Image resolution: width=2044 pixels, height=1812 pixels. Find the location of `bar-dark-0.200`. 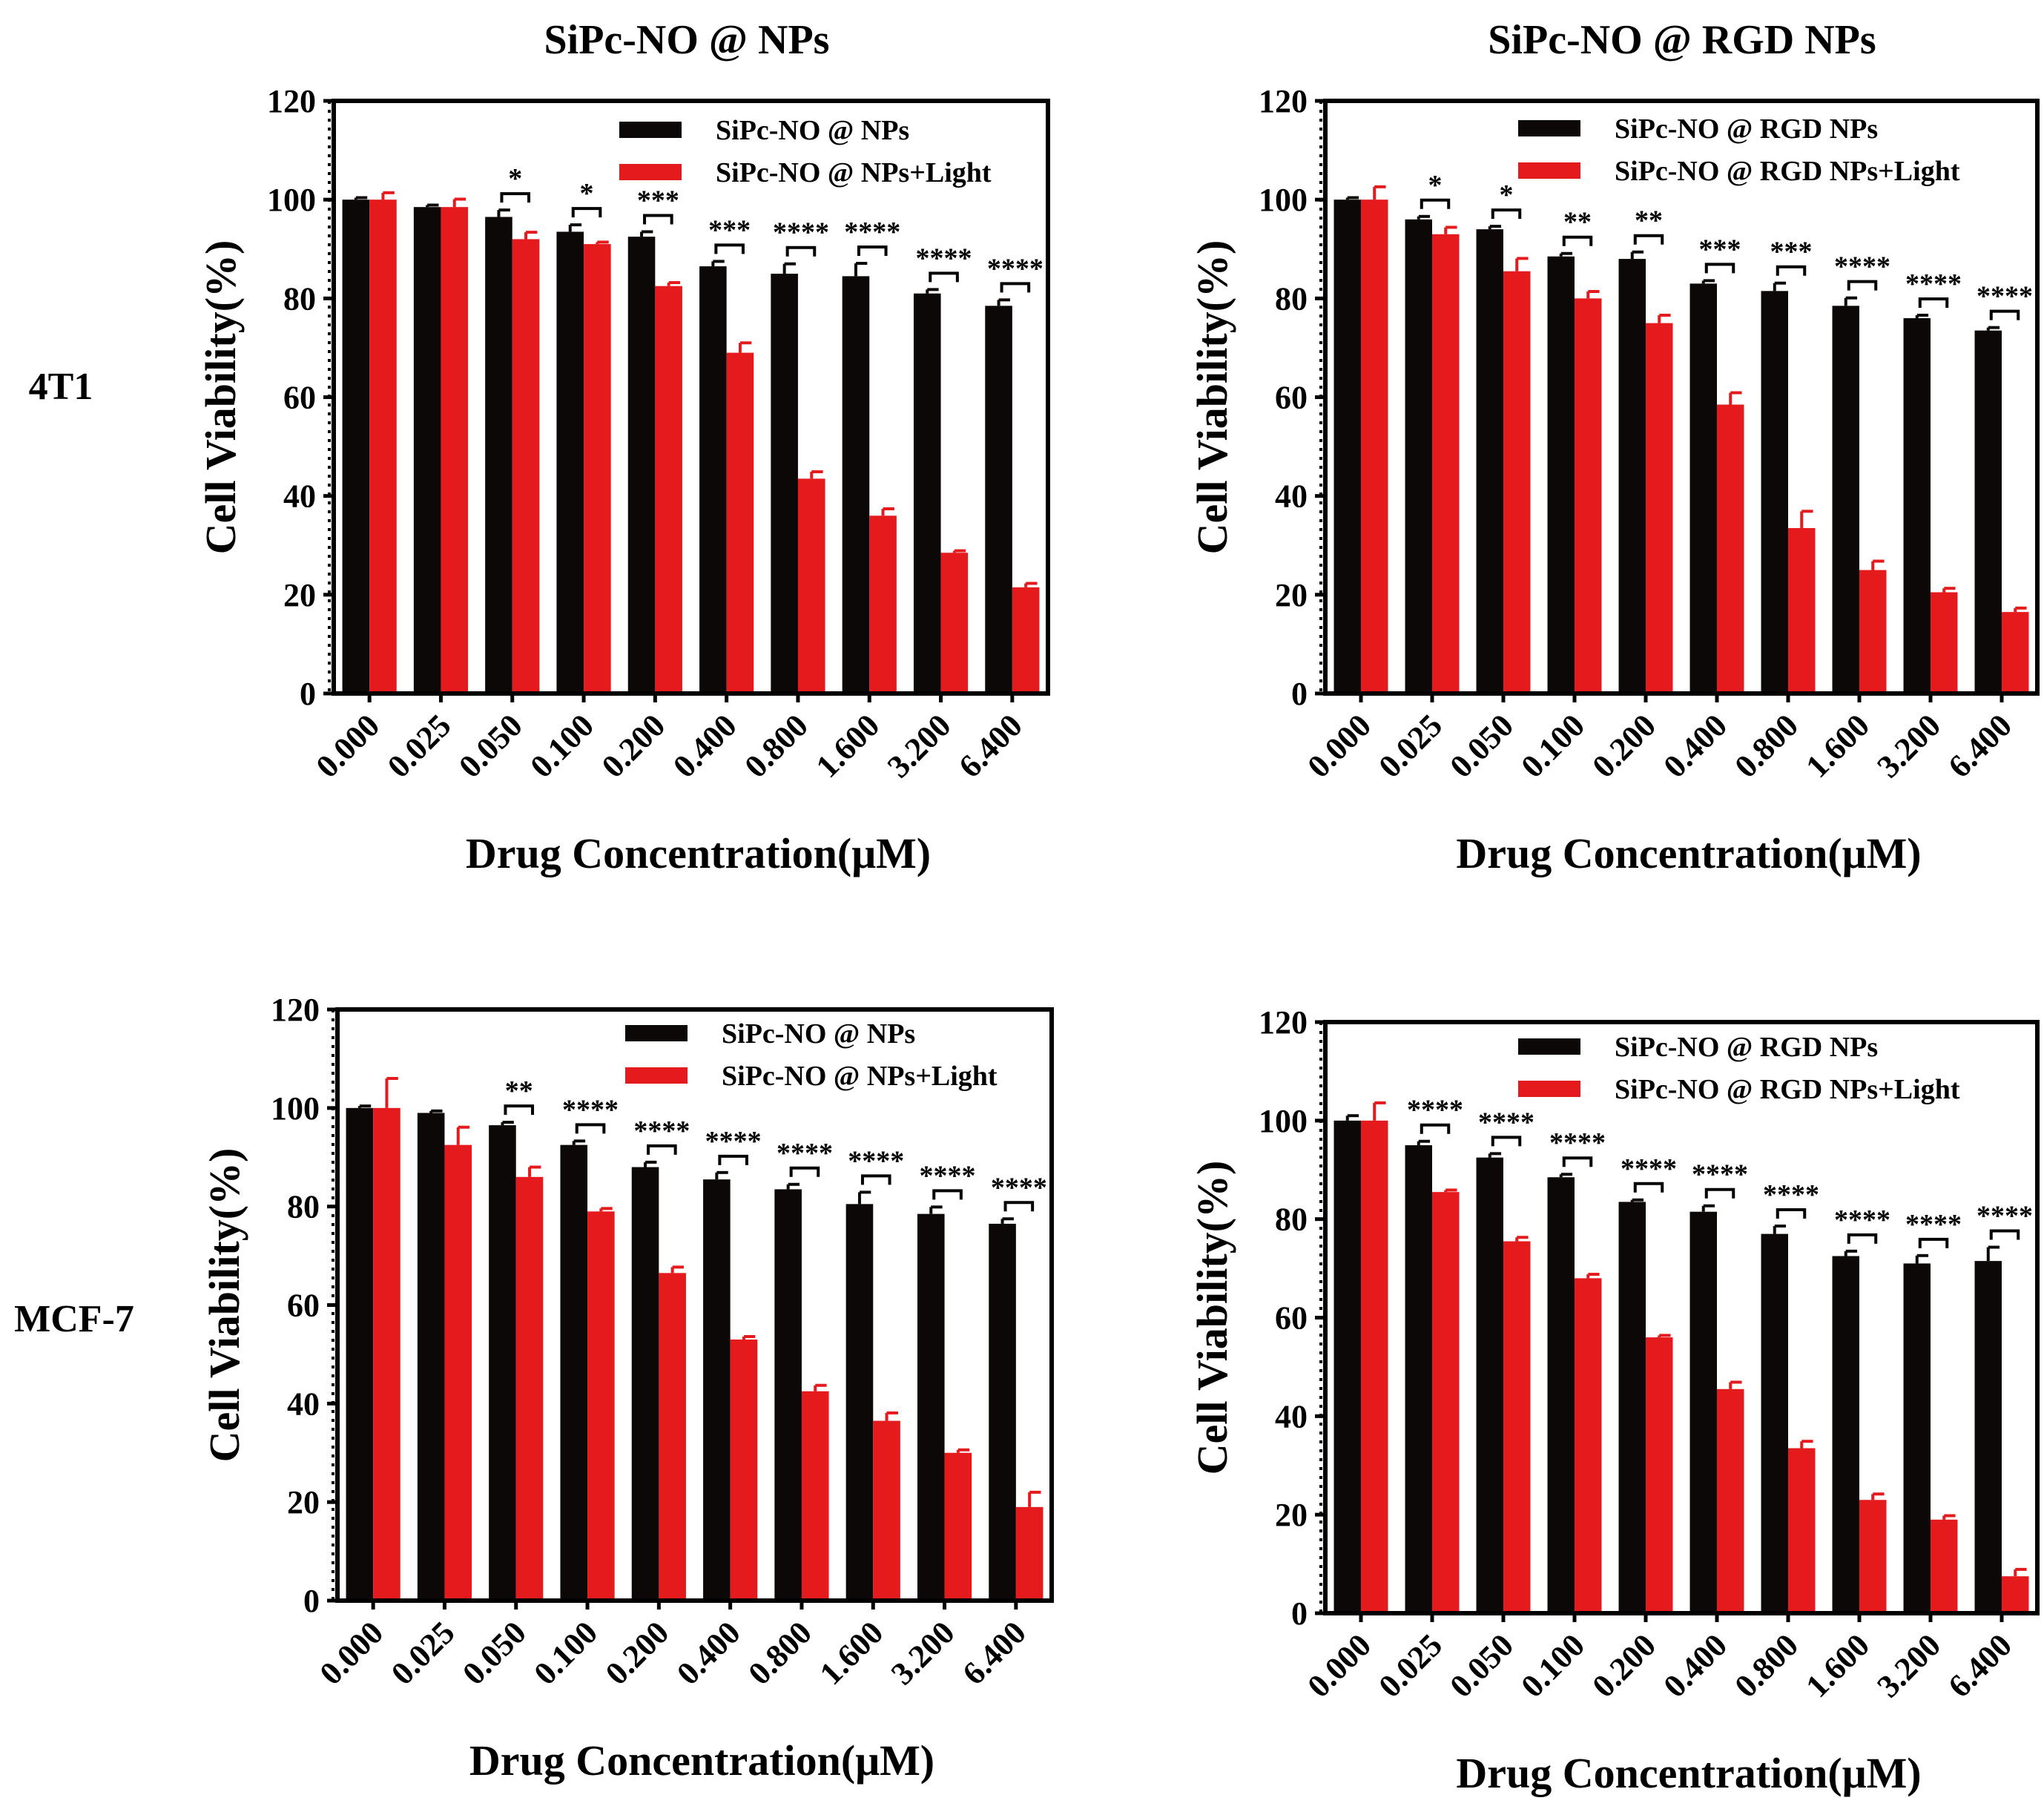

bar-dark-0.200 is located at coordinates (642, 465).